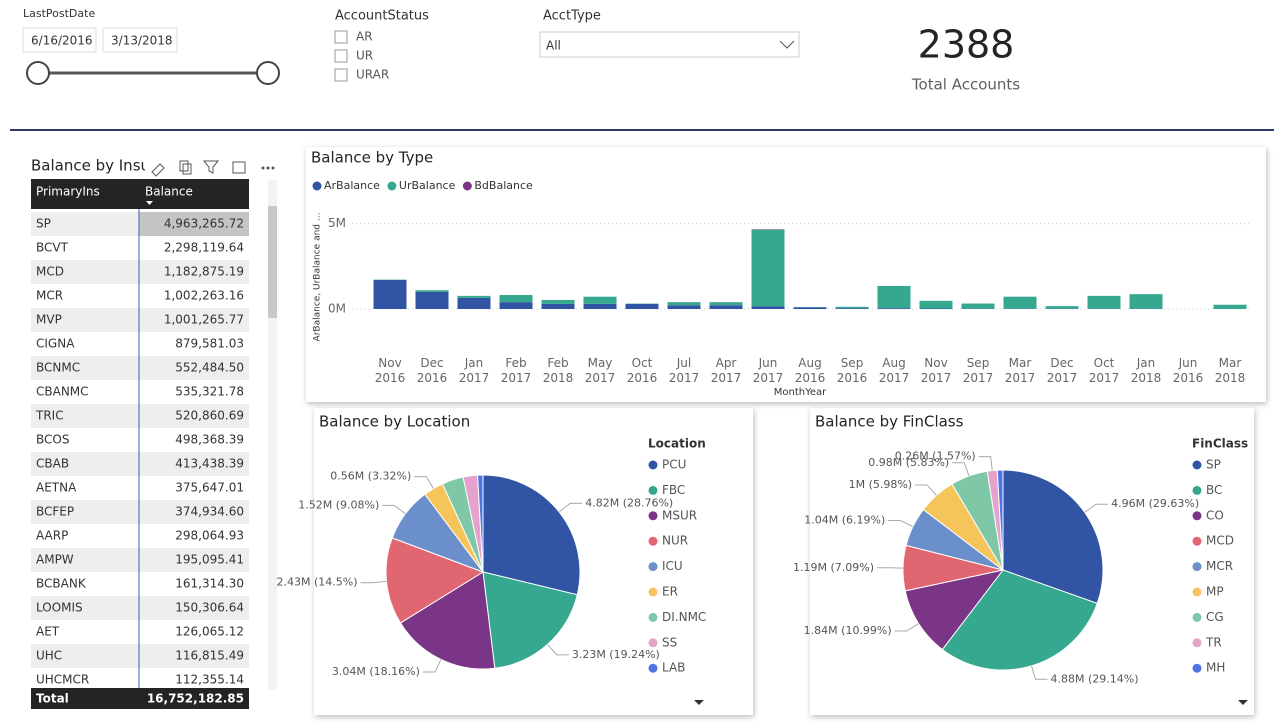  What do you see at coordinates (881, 484) in the screenshot?
I see `data-label: 1M (5.98%)` at bounding box center [881, 484].